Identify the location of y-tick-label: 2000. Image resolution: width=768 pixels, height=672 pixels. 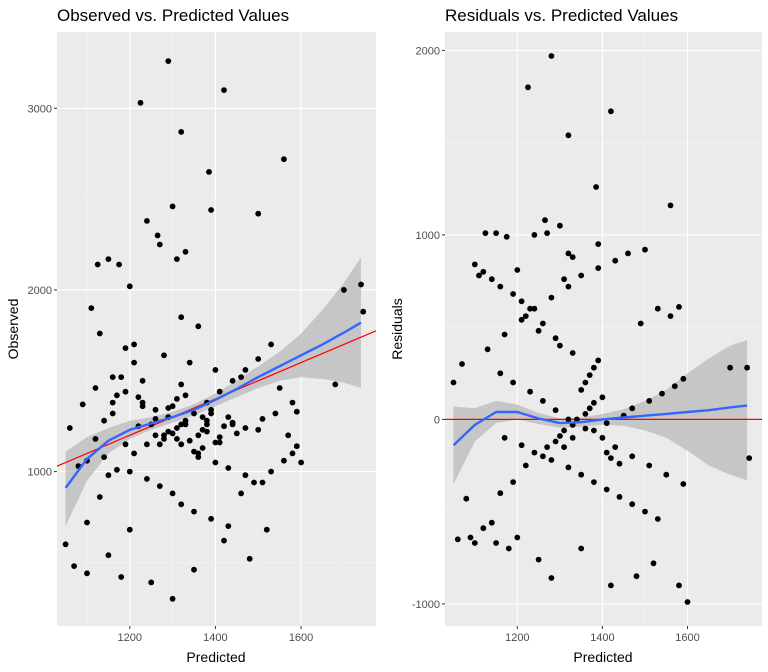
(428, 51).